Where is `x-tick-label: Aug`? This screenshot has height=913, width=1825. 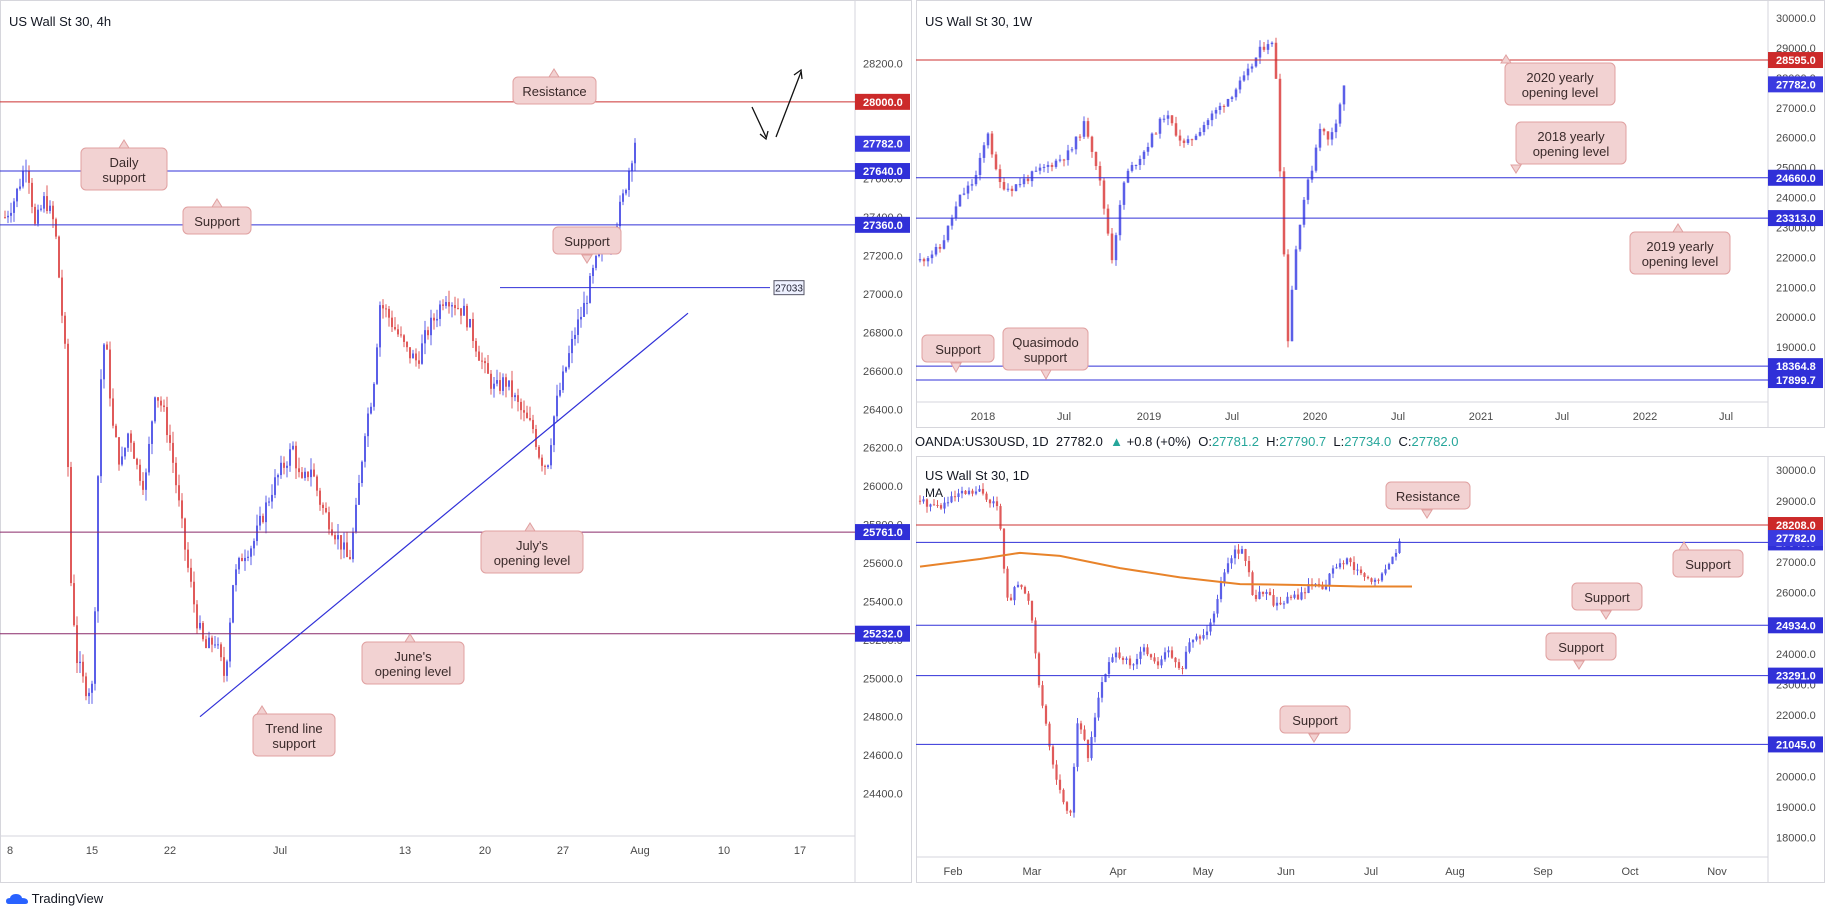
x-tick-label: Aug is located at coordinates (1455, 872).